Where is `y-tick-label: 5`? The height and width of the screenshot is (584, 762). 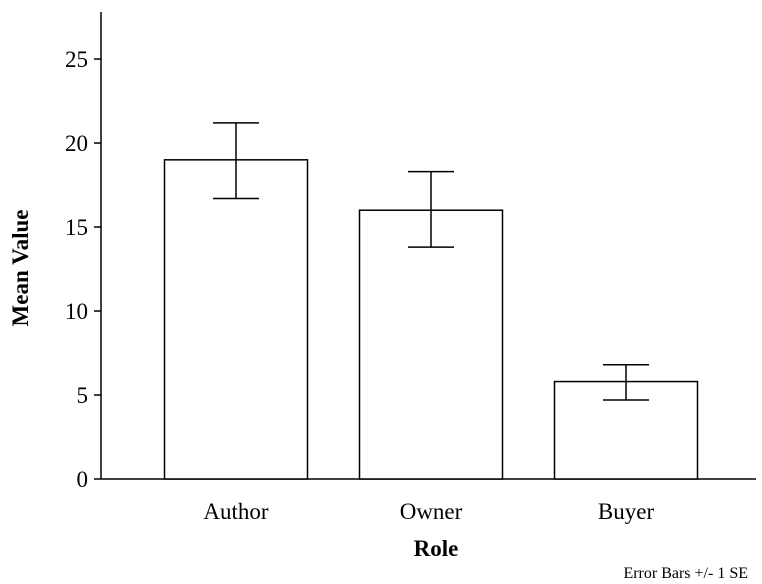 y-tick-label: 5 is located at coordinates (83, 395).